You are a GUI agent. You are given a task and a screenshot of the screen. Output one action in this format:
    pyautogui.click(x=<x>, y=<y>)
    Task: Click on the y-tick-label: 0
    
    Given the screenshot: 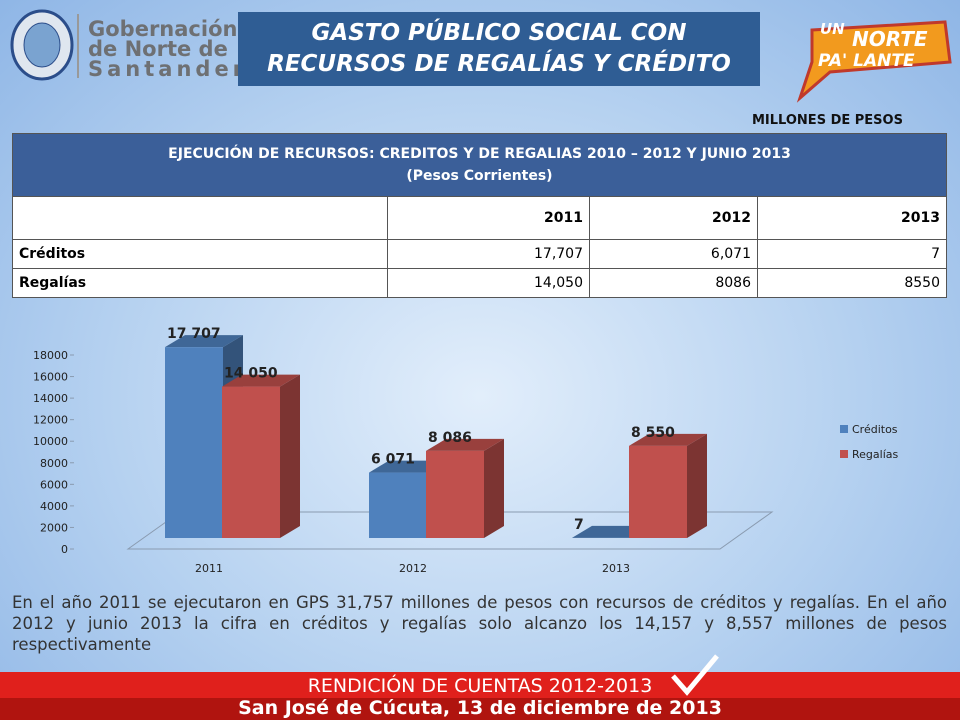 What is the action you would take?
    pyautogui.click(x=64, y=549)
    